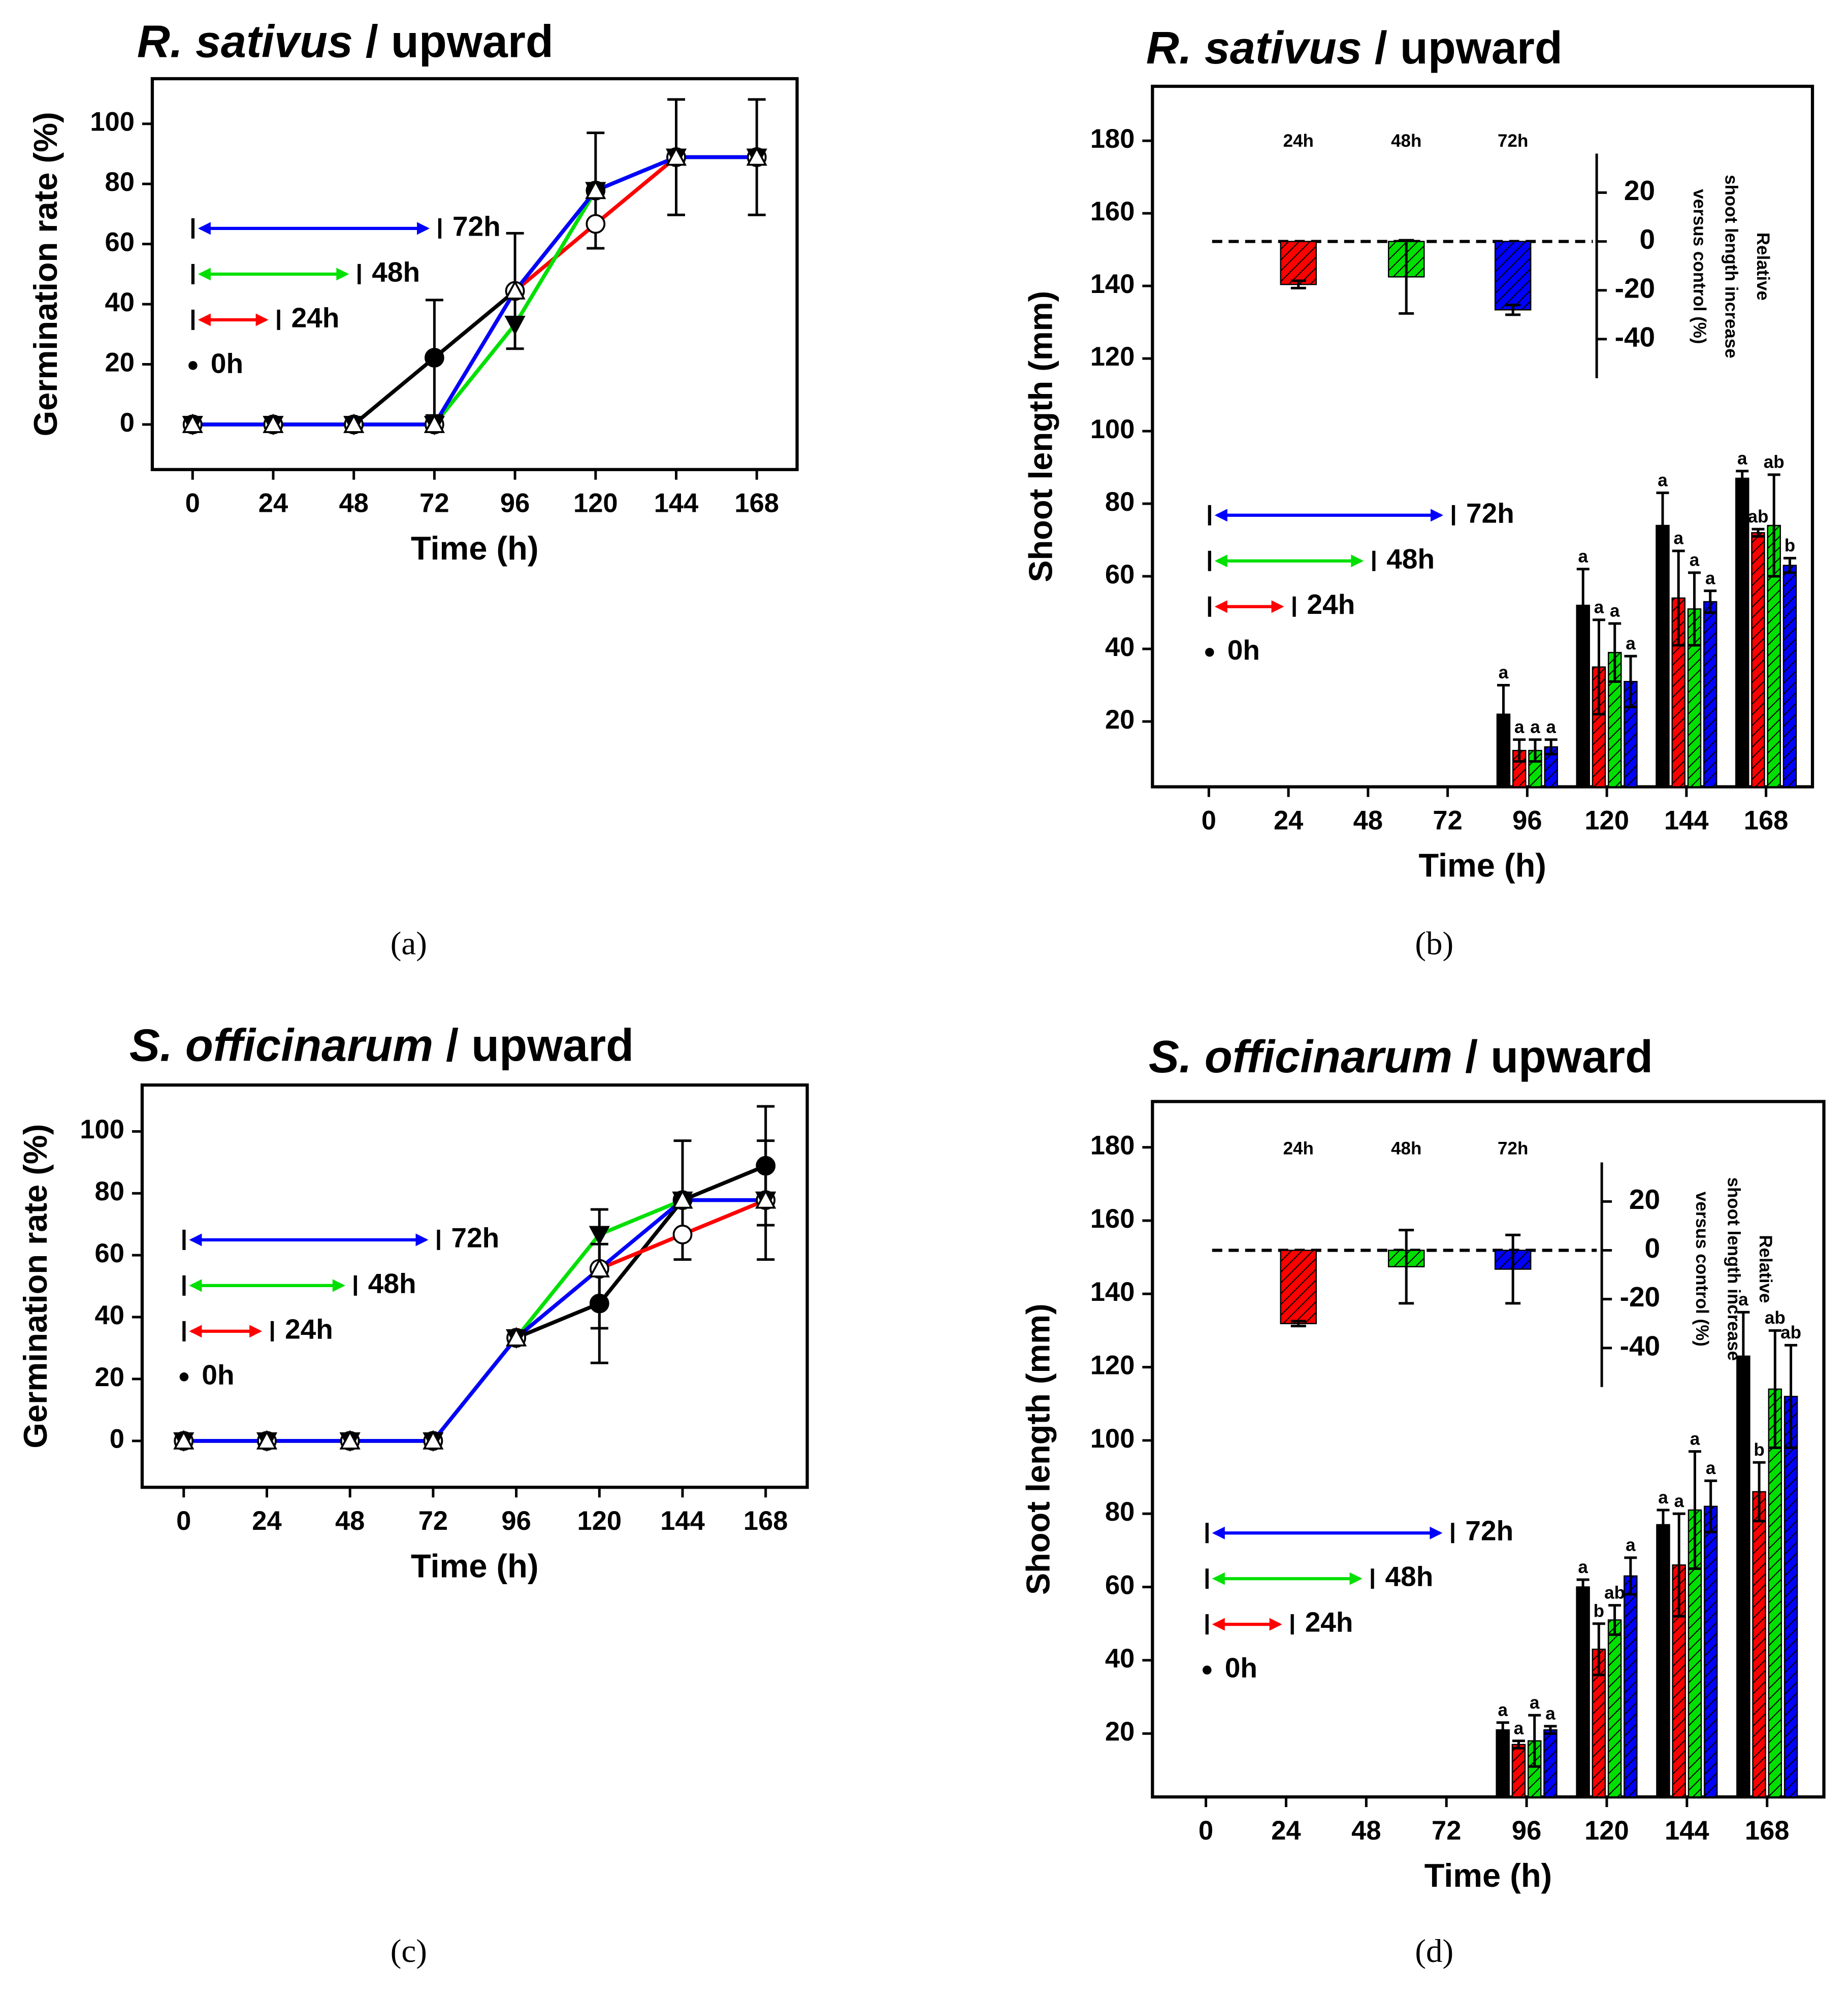 The width and height of the screenshot is (1848, 2000). I want to click on y-axis-label: Shoot length (mm), so click(1040, 436).